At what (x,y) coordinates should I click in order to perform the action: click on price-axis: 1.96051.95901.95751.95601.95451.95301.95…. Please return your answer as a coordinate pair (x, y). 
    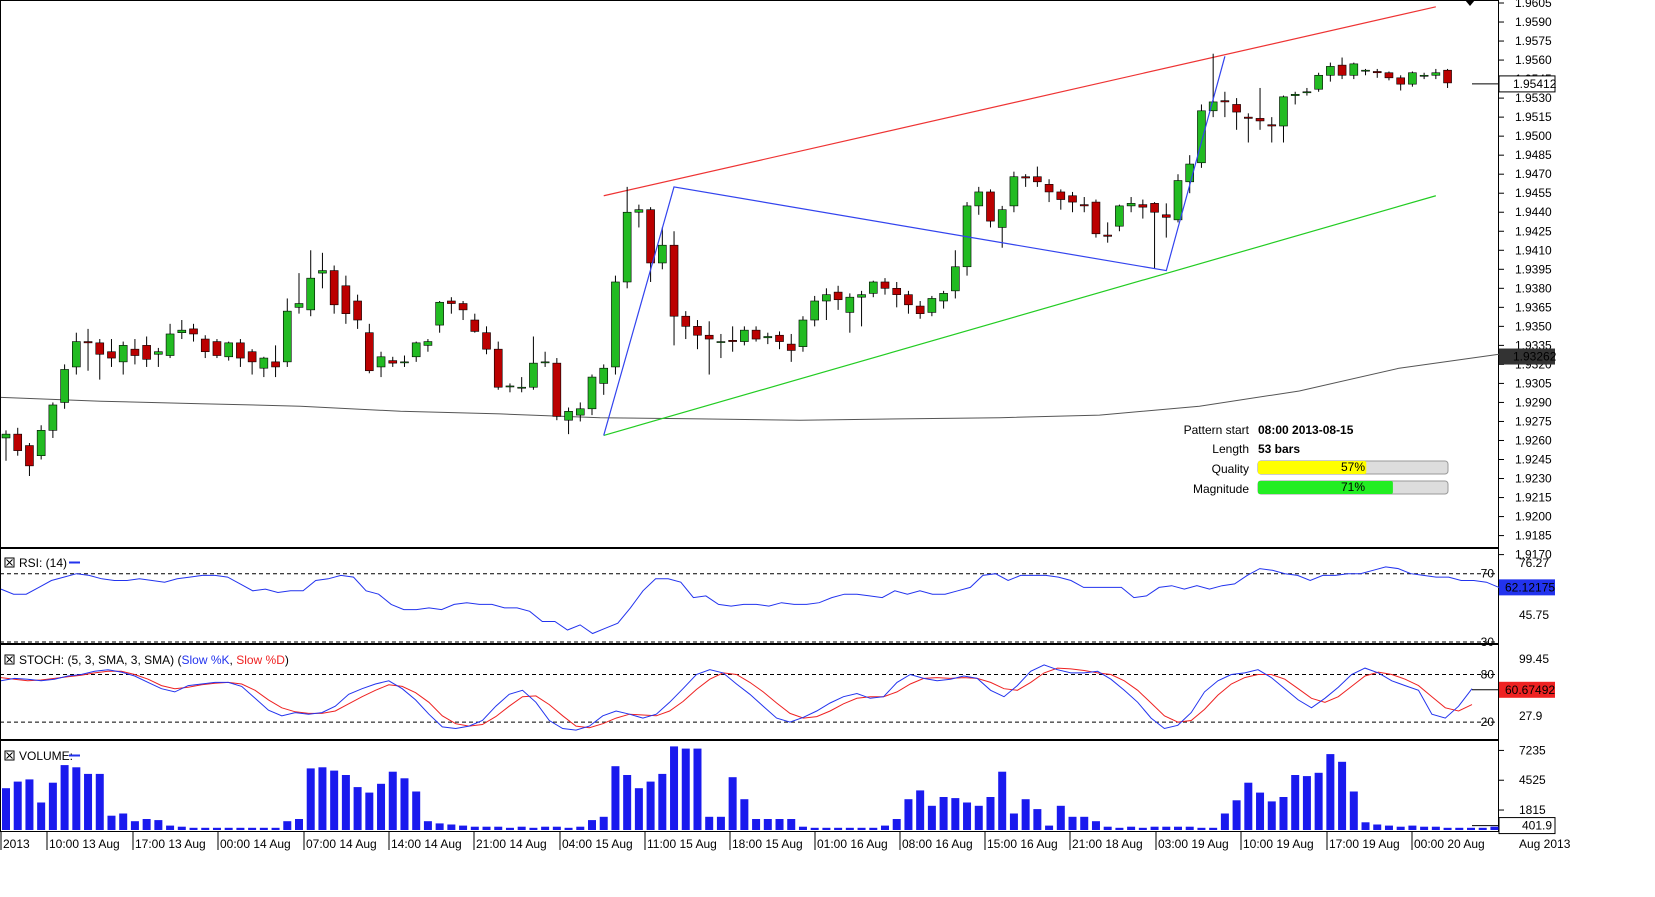
    Looking at the image, I should click on (1514, 281).